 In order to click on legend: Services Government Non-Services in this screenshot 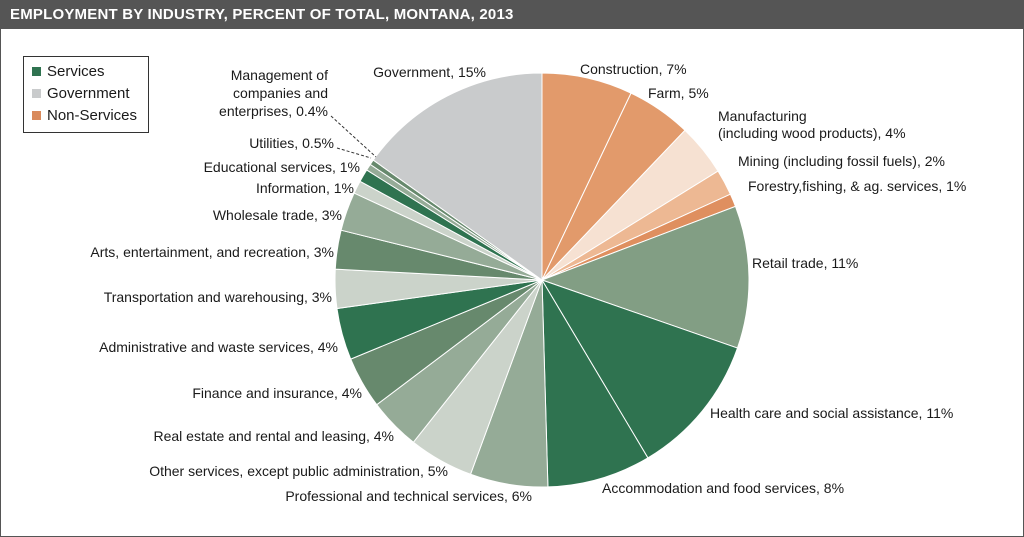, I will do `click(86, 94)`.